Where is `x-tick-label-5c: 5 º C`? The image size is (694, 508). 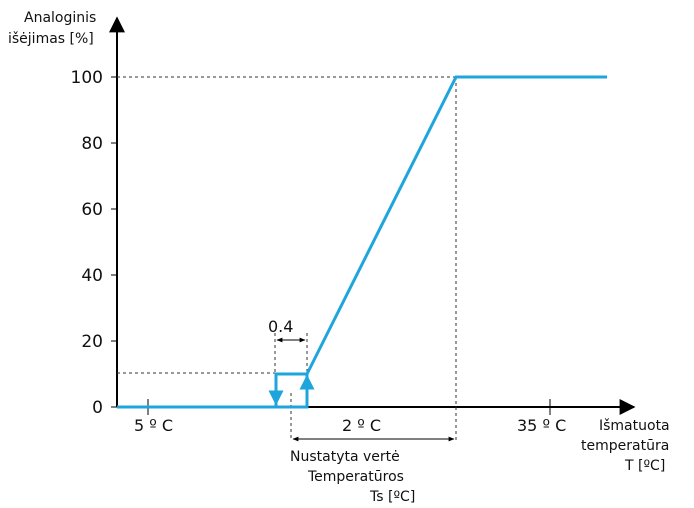 x-tick-label-5c: 5 º C is located at coordinates (153, 425).